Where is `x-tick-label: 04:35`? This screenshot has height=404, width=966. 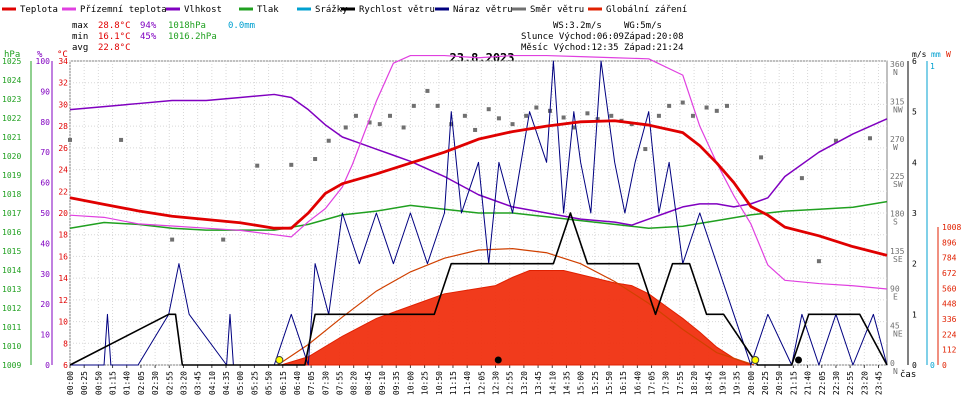
x-tick-label: 04:35 is located at coordinates (226, 383).